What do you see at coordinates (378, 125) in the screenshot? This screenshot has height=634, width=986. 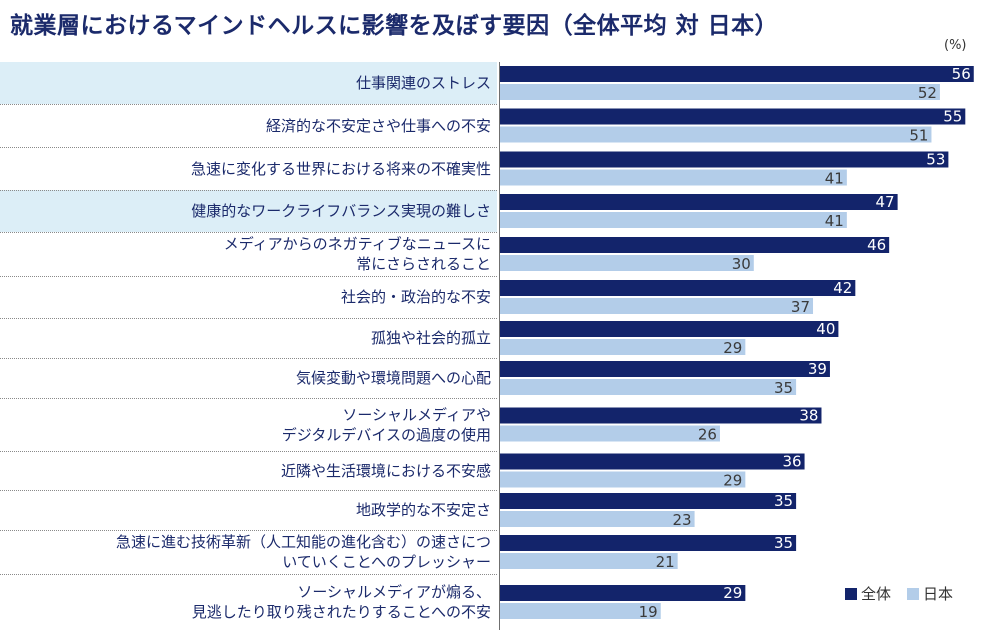 I see `category-label-text: 経済的な不安定さや仕事への不安` at bounding box center [378, 125].